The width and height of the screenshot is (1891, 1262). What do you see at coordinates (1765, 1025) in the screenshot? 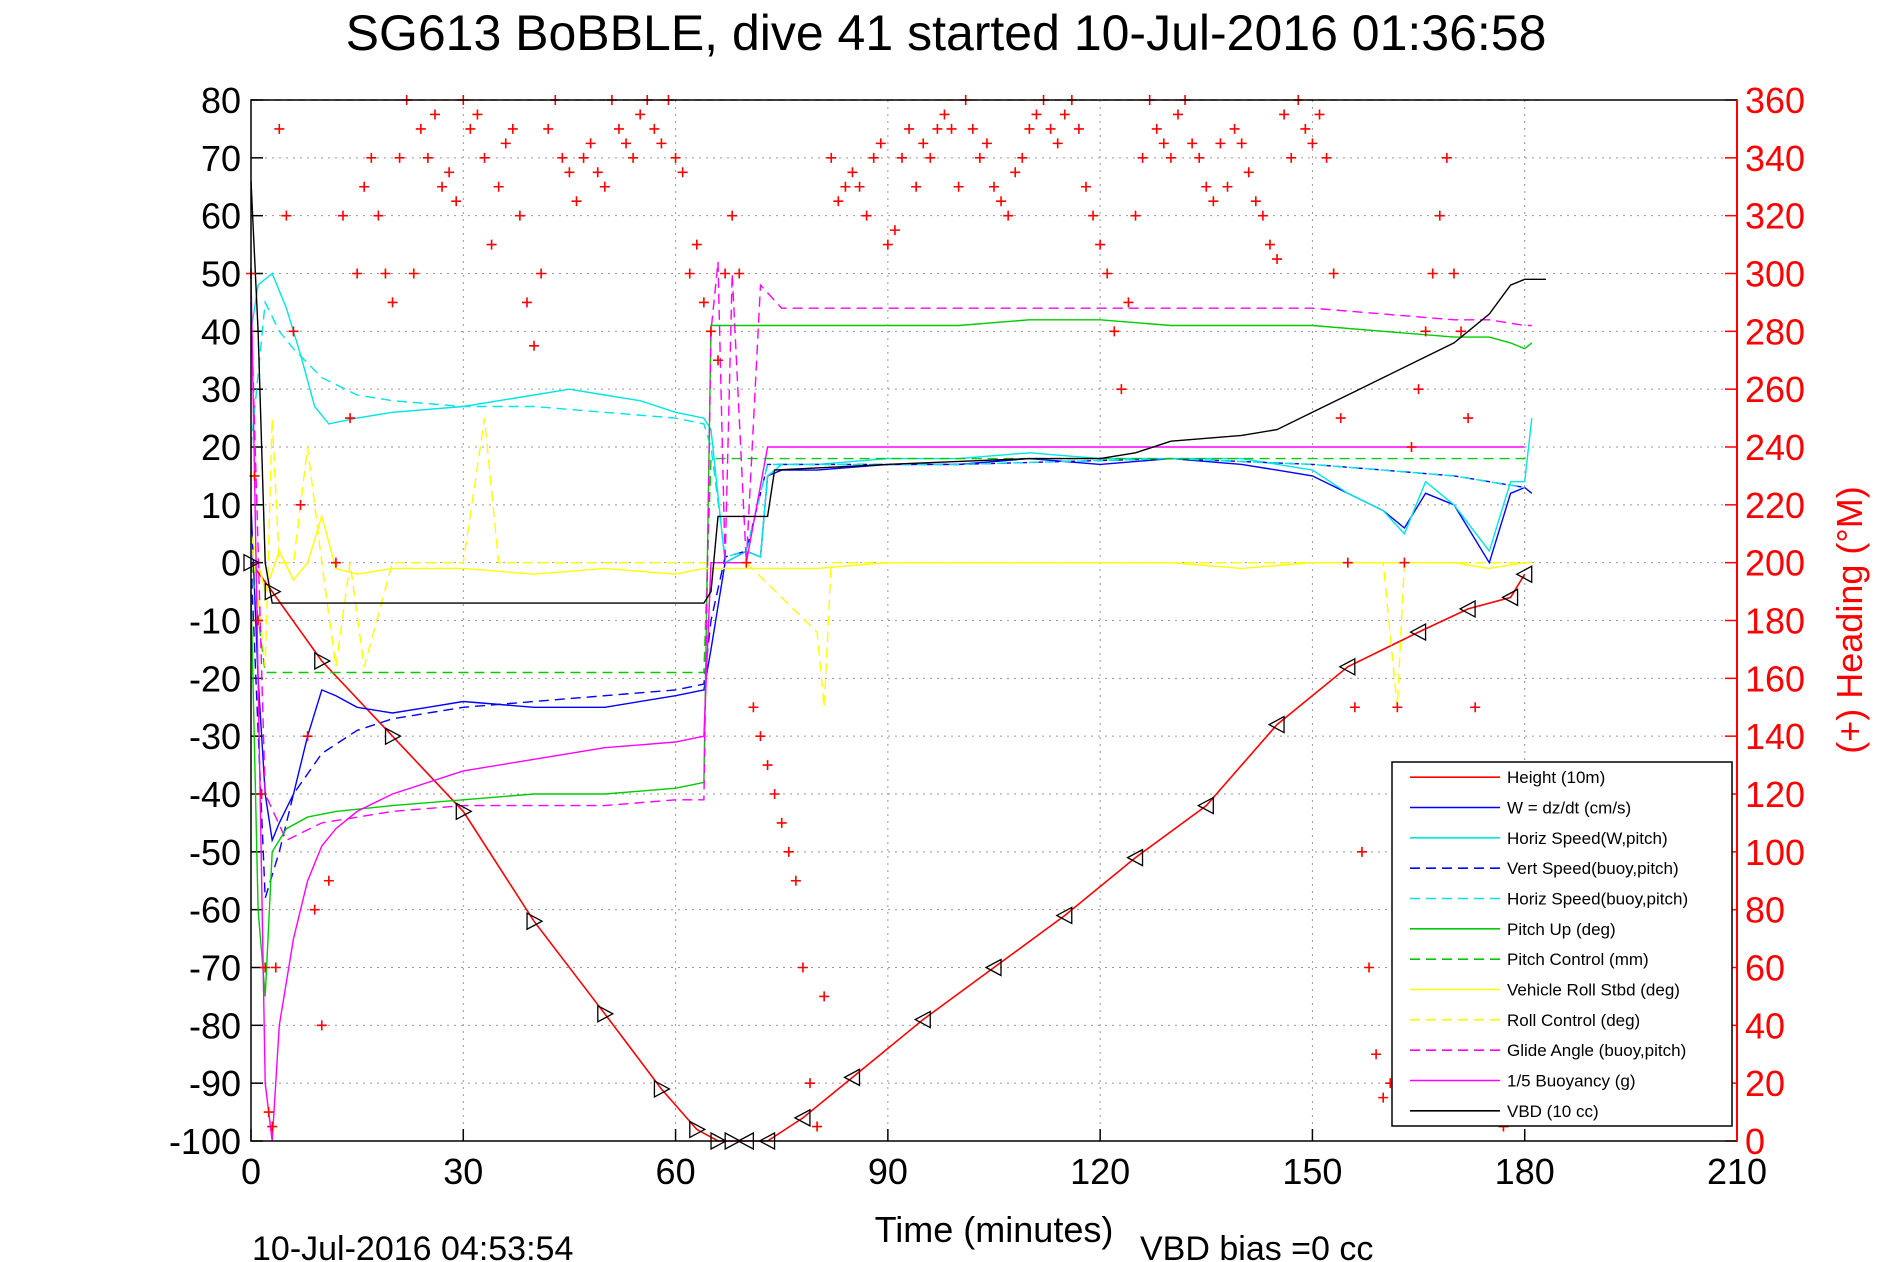
I see `y-right-tick-label: 40` at bounding box center [1765, 1025].